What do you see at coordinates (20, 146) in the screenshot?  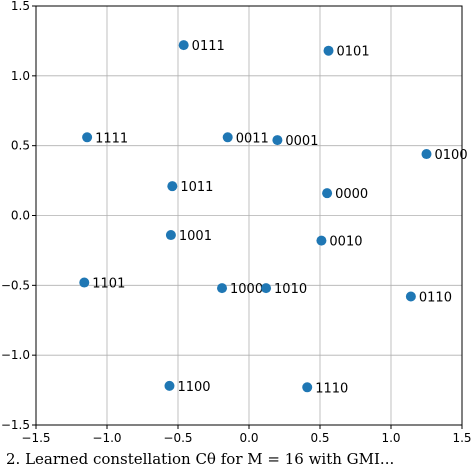 I see `y-tick-label: 0.5` at bounding box center [20, 146].